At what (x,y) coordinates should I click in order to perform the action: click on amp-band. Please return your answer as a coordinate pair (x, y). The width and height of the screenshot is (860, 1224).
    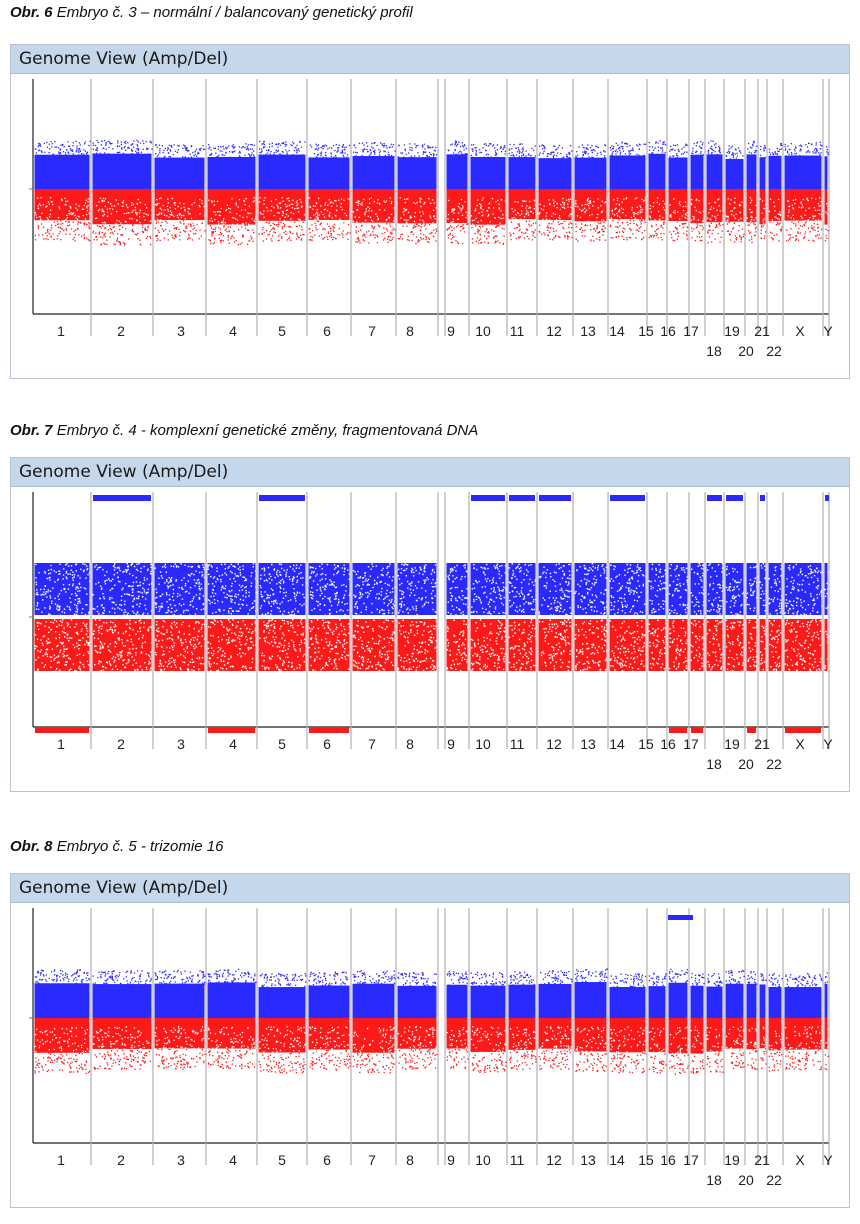
    Looking at the image, I should click on (122, 589).